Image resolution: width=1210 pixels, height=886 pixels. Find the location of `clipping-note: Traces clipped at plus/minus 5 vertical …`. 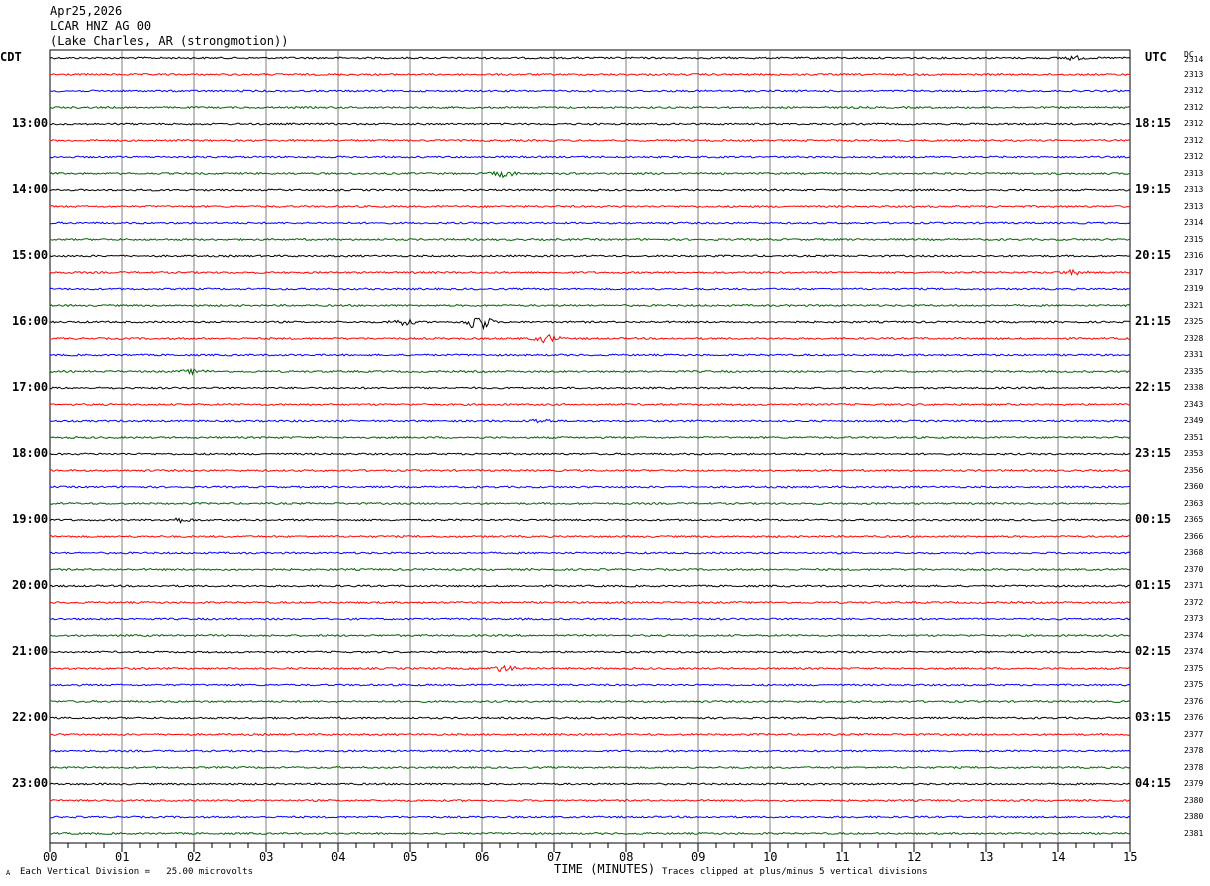

clipping-note: Traces clipped at plus/minus 5 vertical … is located at coordinates (795, 872).